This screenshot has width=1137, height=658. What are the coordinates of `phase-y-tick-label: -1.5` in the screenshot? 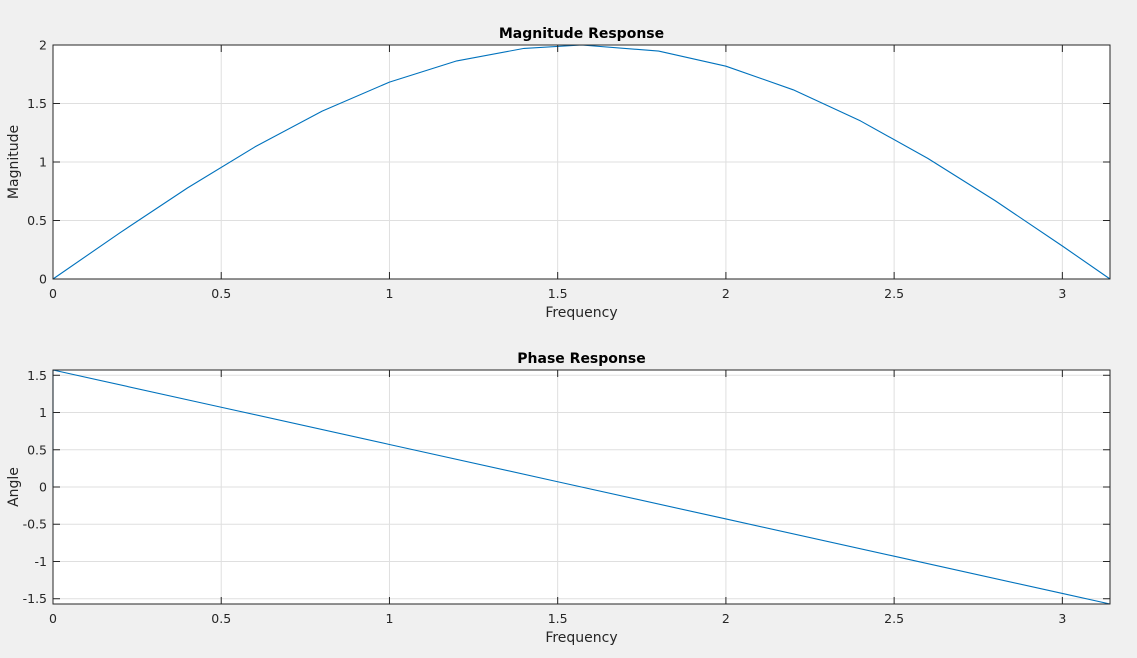 It's located at (35, 598).